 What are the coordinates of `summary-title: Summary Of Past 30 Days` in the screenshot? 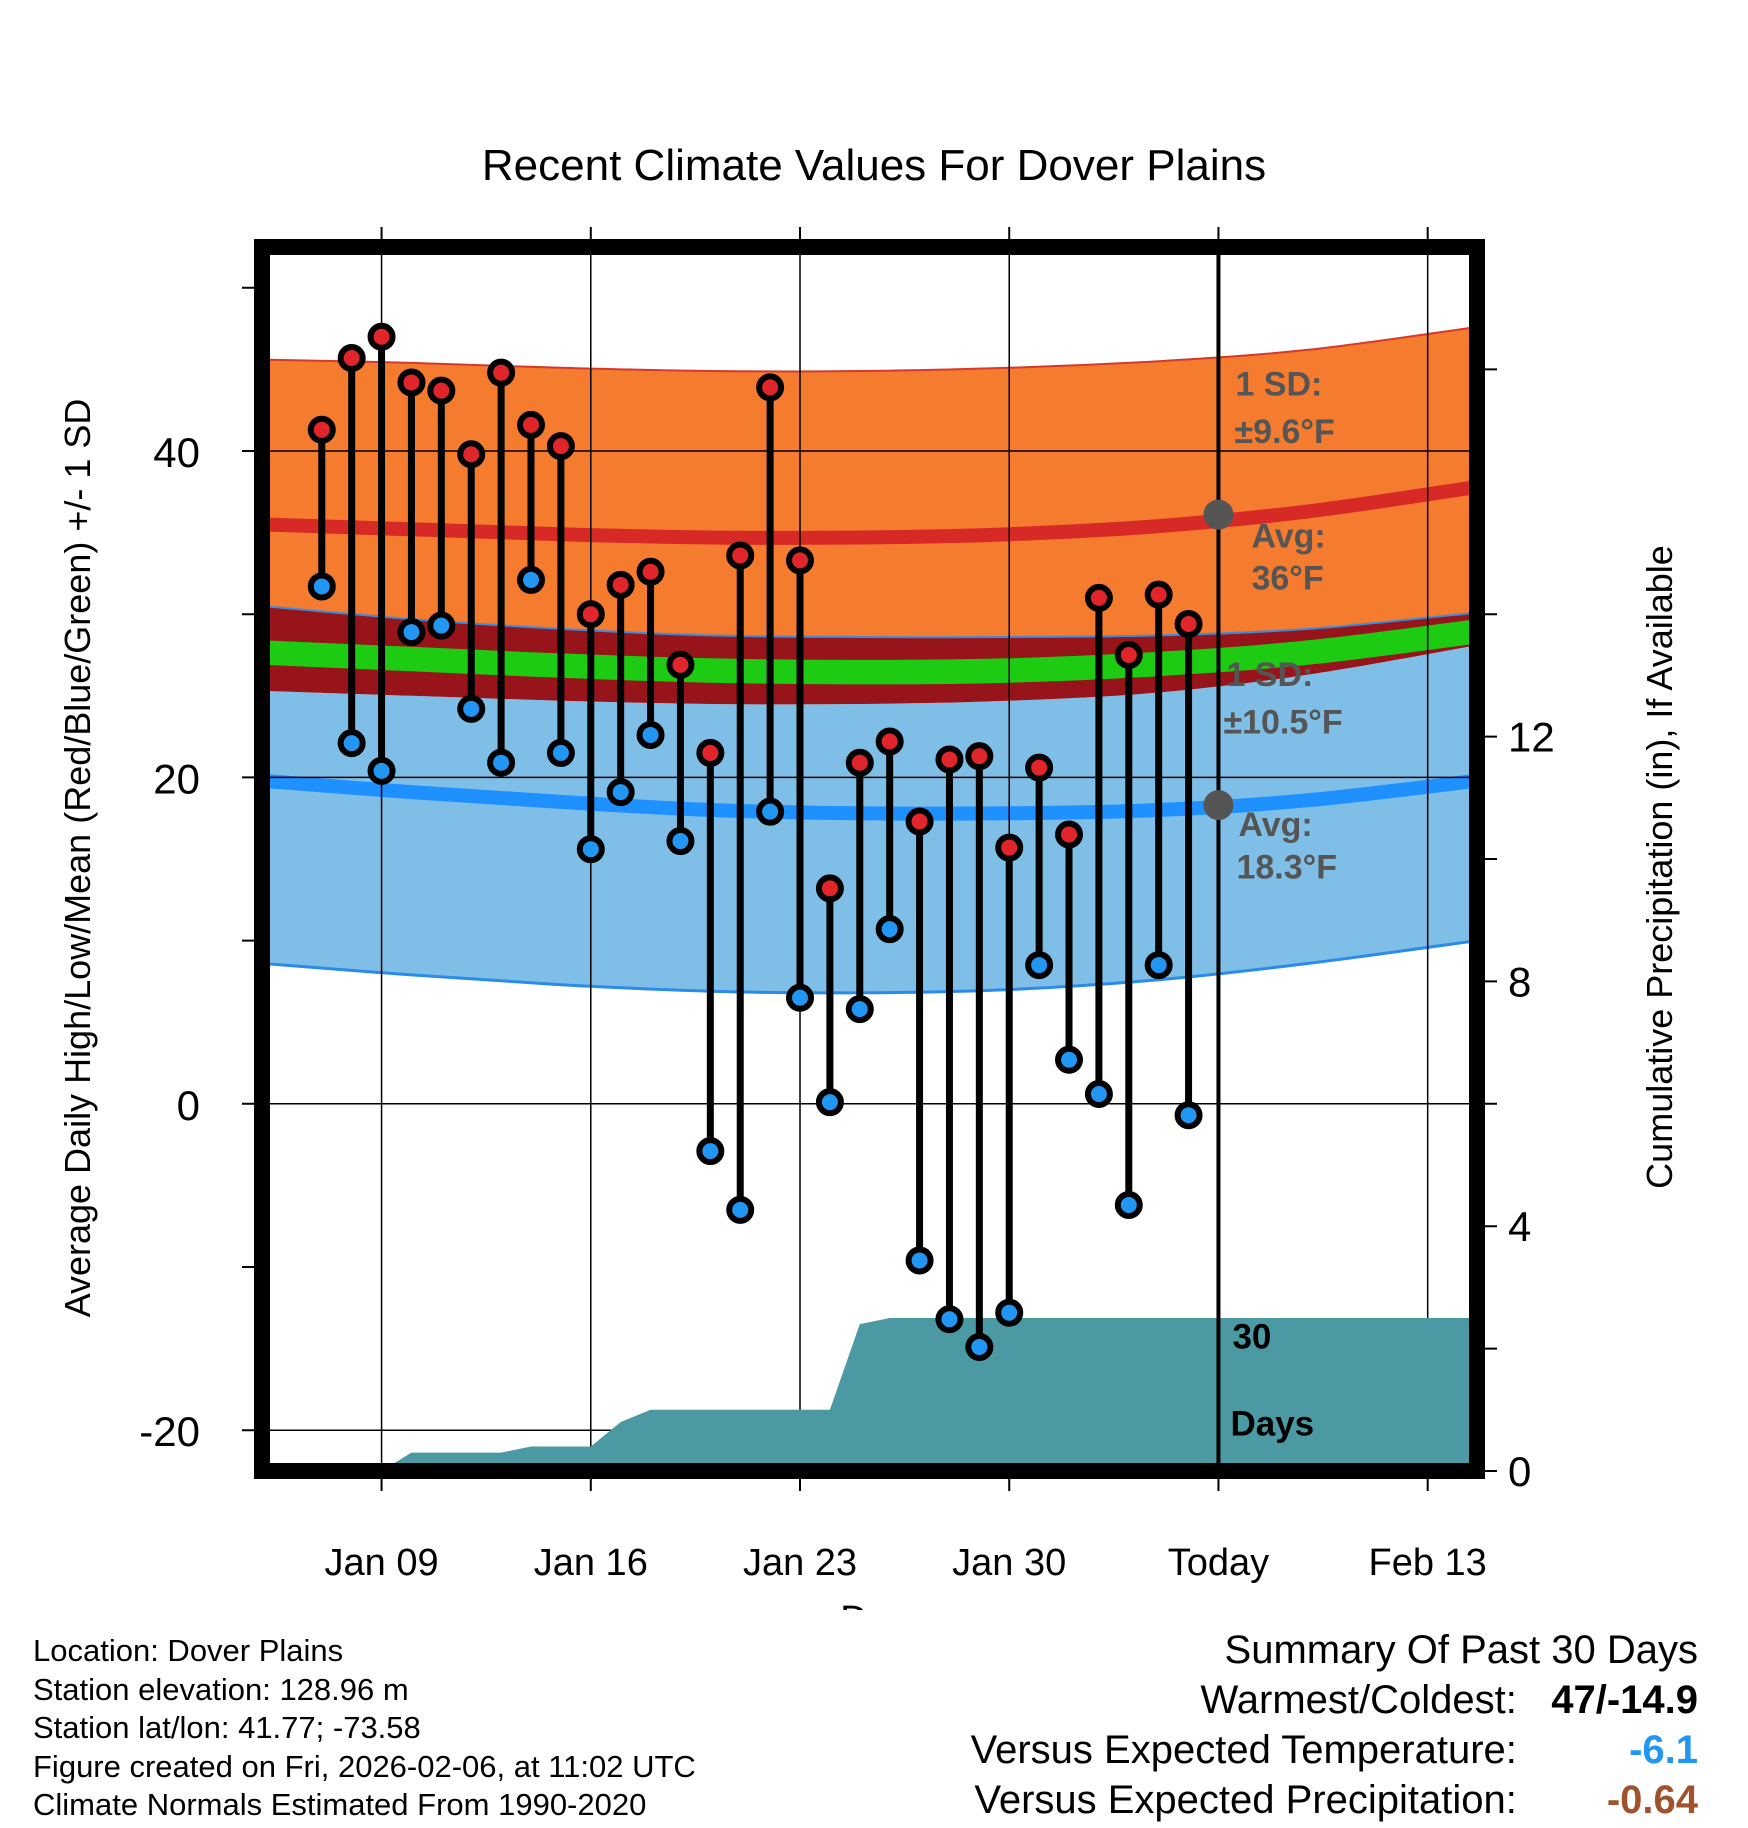 It's located at (1461, 1650).